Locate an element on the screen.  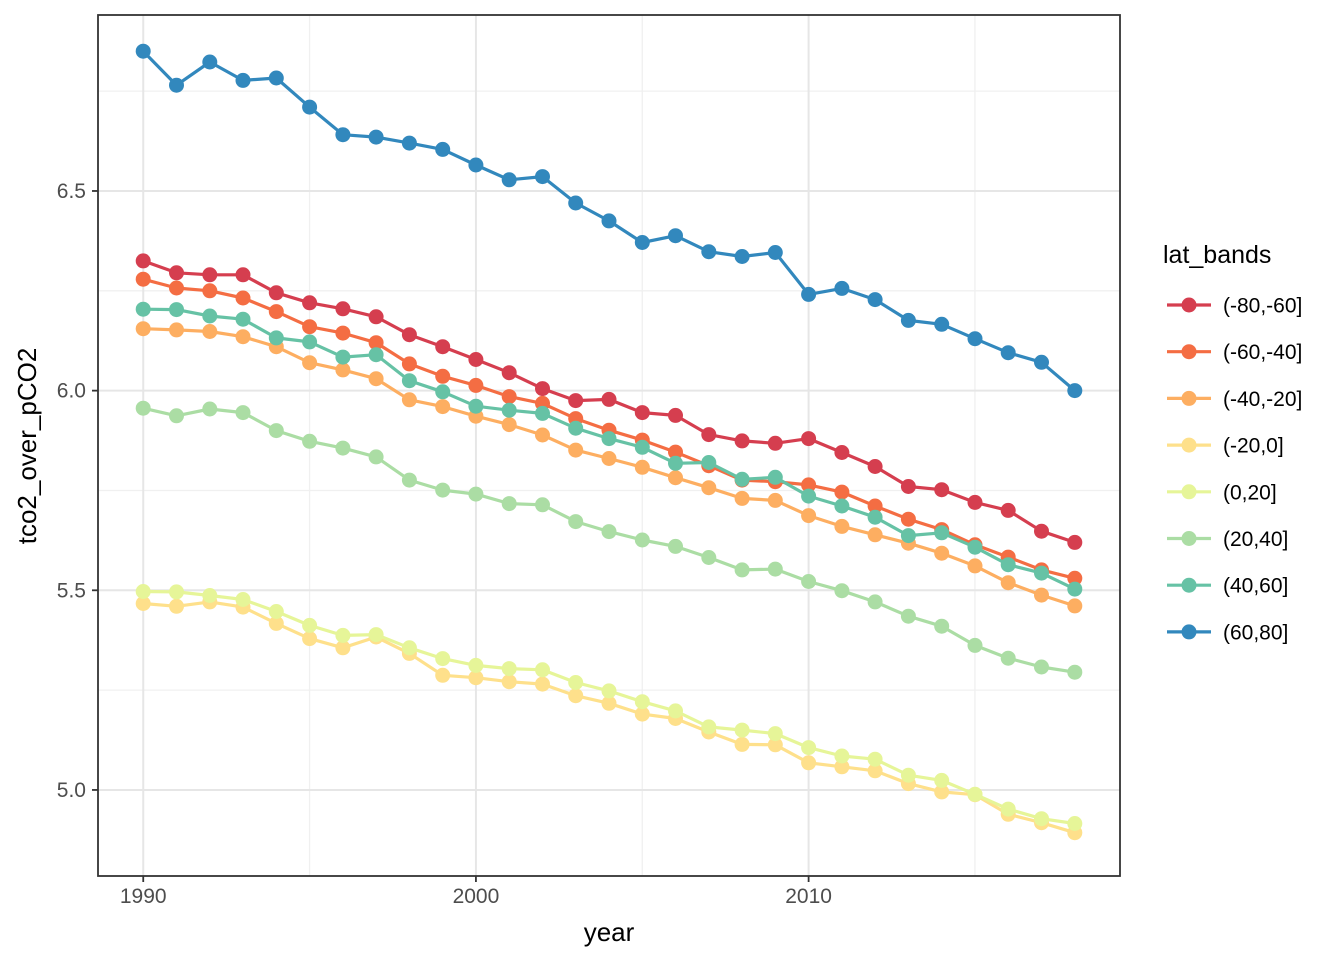
legend-label: (60,80] is located at coordinates (1255, 632).